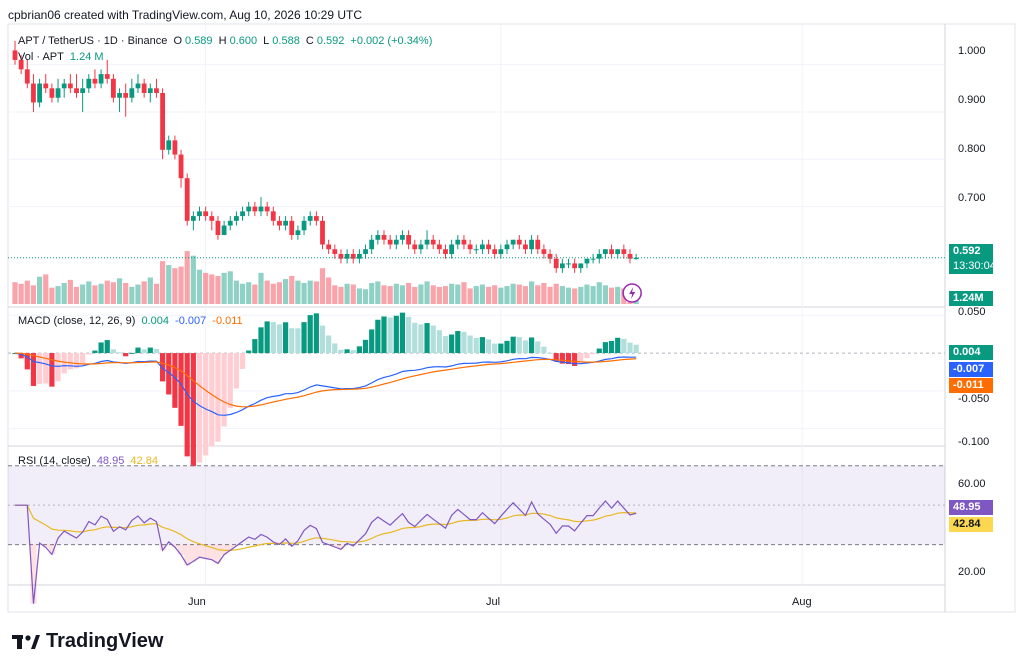 This screenshot has width=1024, height=672. I want to click on price-tick-label: 0.900, so click(972, 100).